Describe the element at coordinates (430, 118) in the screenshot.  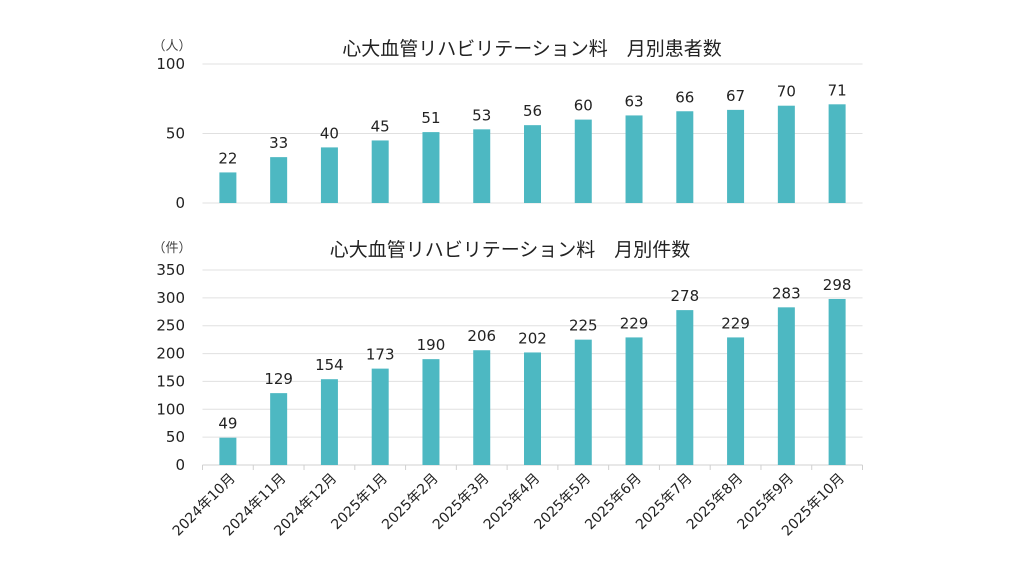
I see `data-label: 51` at that location.